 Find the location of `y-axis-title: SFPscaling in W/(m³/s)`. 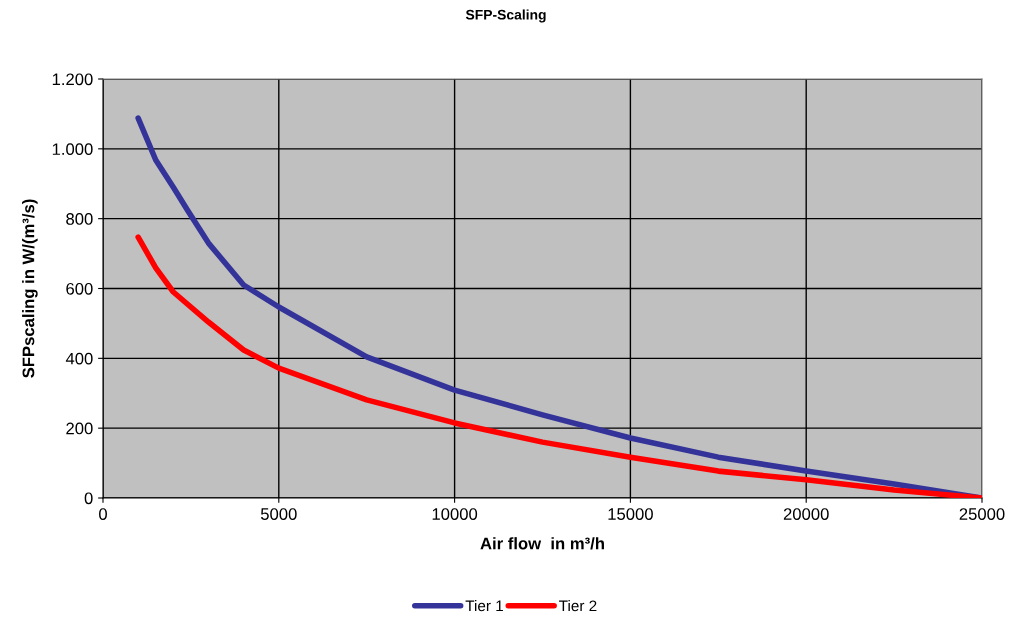

y-axis-title: SFPscaling in W/(m³/s) is located at coordinates (30, 288).